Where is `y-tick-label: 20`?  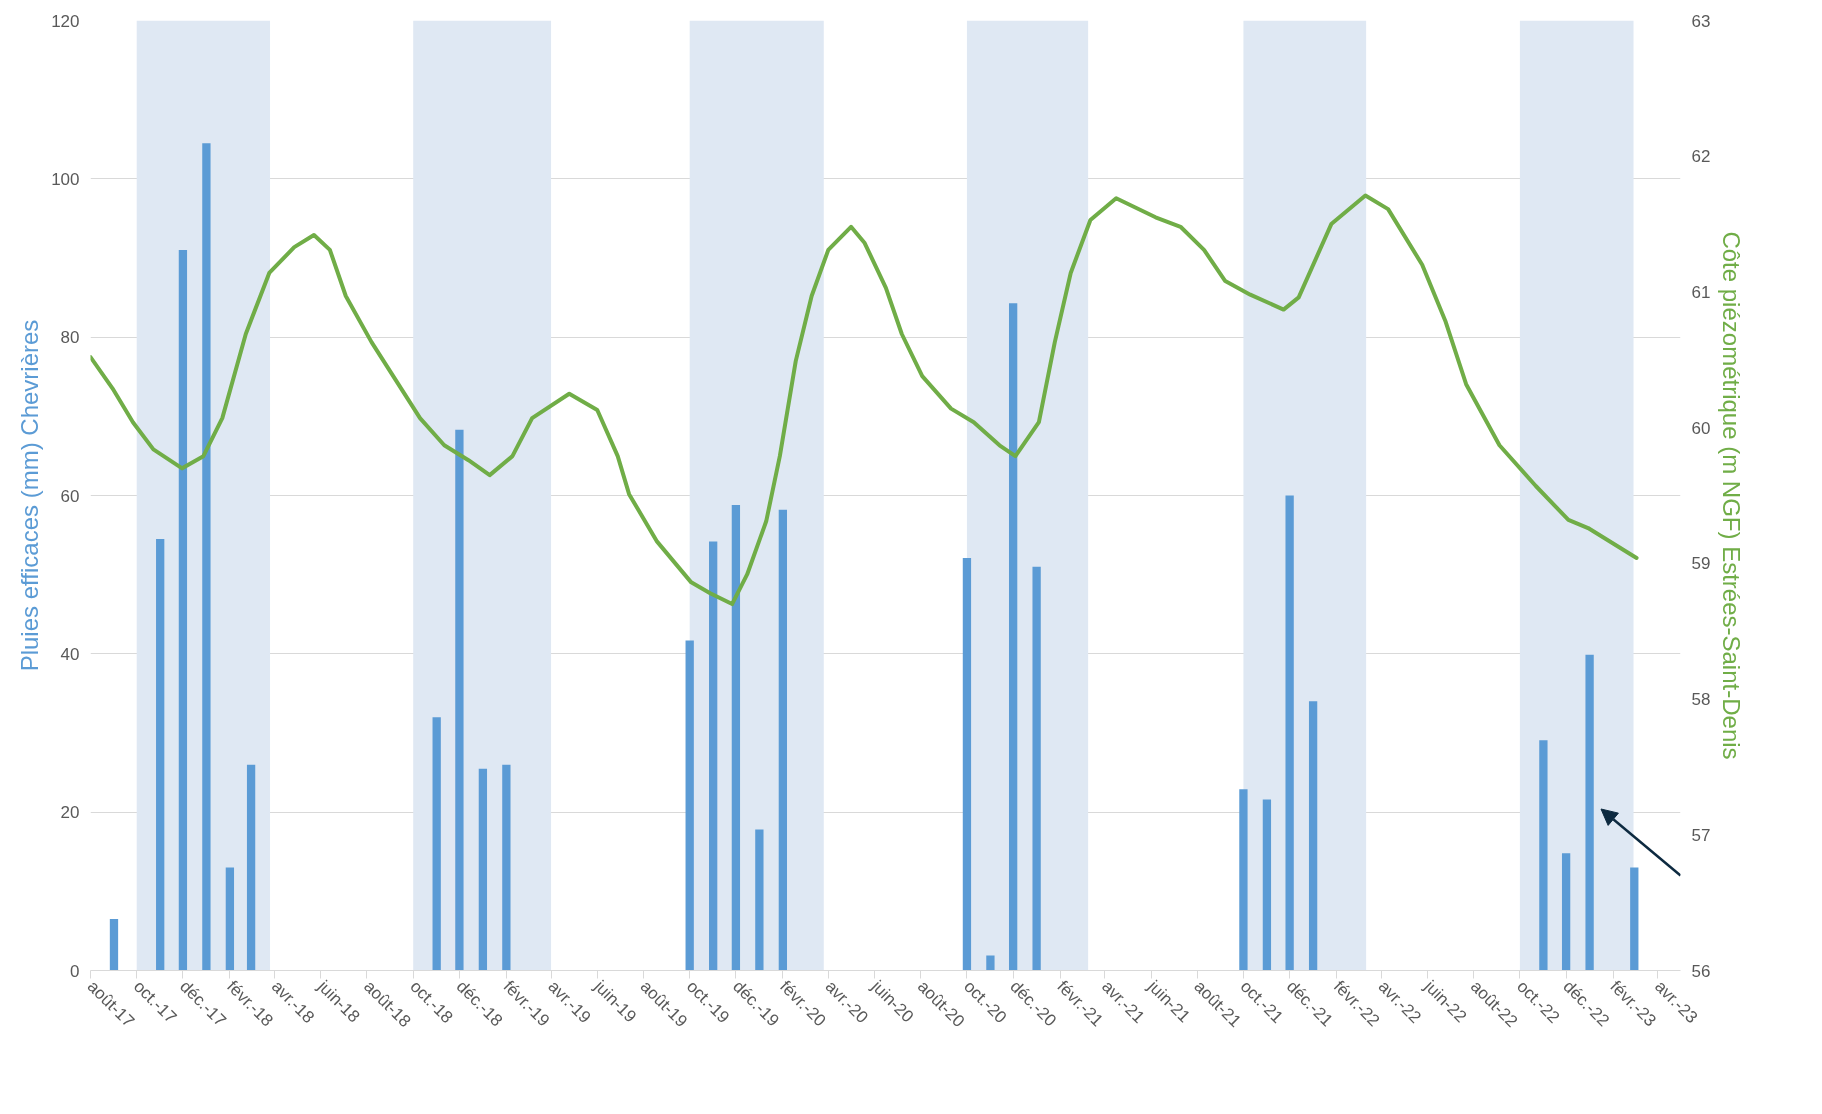 y-tick-label: 20 is located at coordinates (70, 813).